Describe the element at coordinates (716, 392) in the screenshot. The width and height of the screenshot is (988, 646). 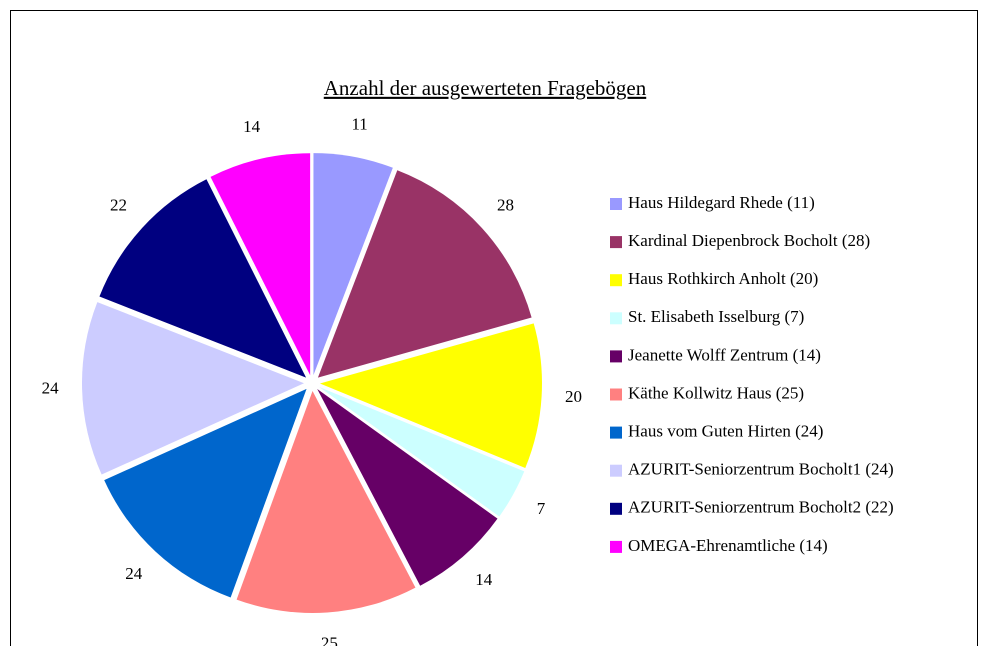
I see `legend-label: Käthe Kollwitz Haus (25)` at that location.